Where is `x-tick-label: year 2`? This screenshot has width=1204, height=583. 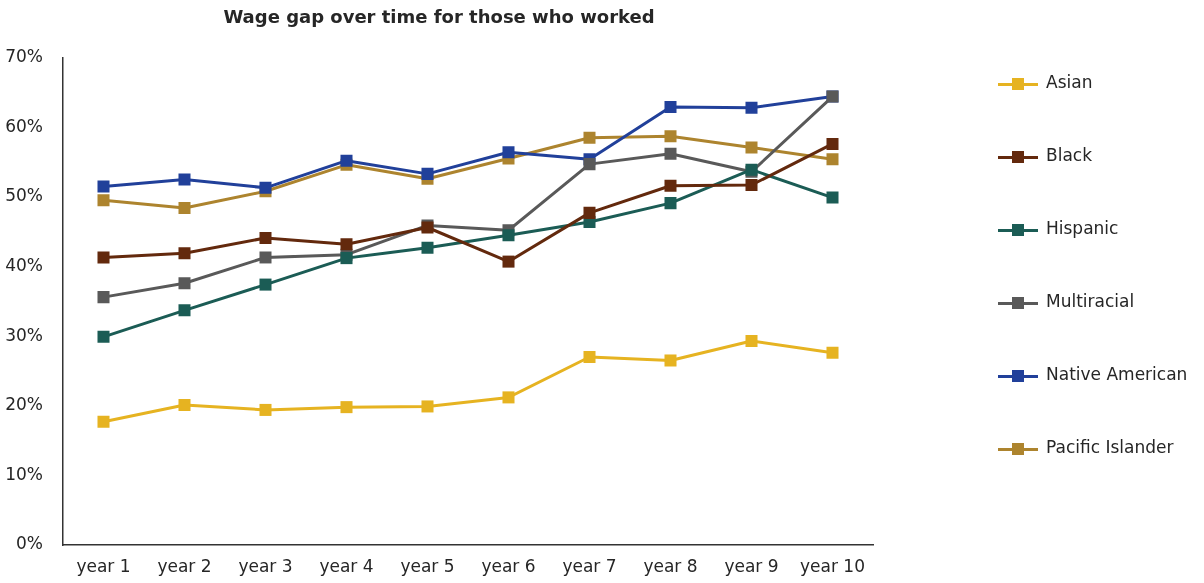
x-tick-label: year 2 is located at coordinates (184, 565).